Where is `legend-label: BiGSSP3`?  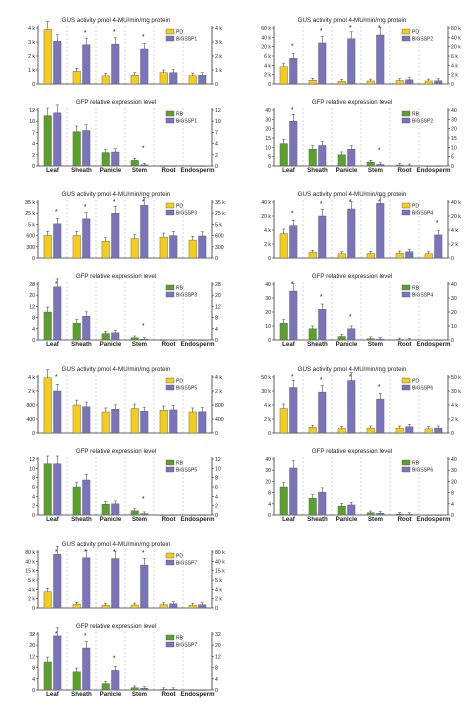
legend-label: BiGSSP3 is located at coordinates (186, 296).